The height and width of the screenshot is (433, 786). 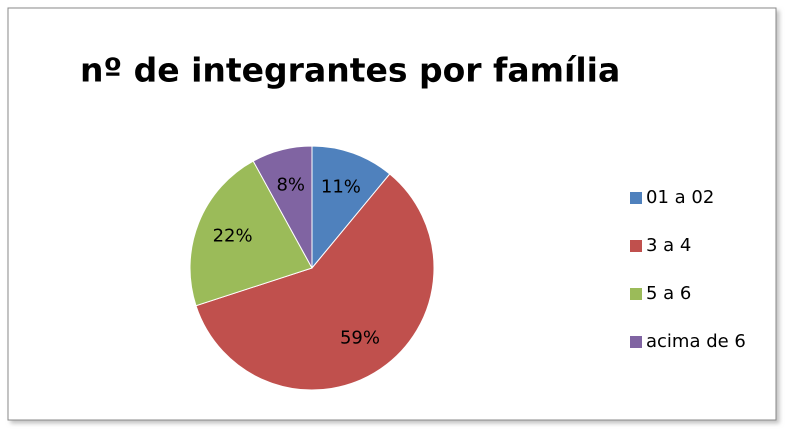 What do you see at coordinates (360, 338) in the screenshot?
I see `data-label: 59%` at bounding box center [360, 338].